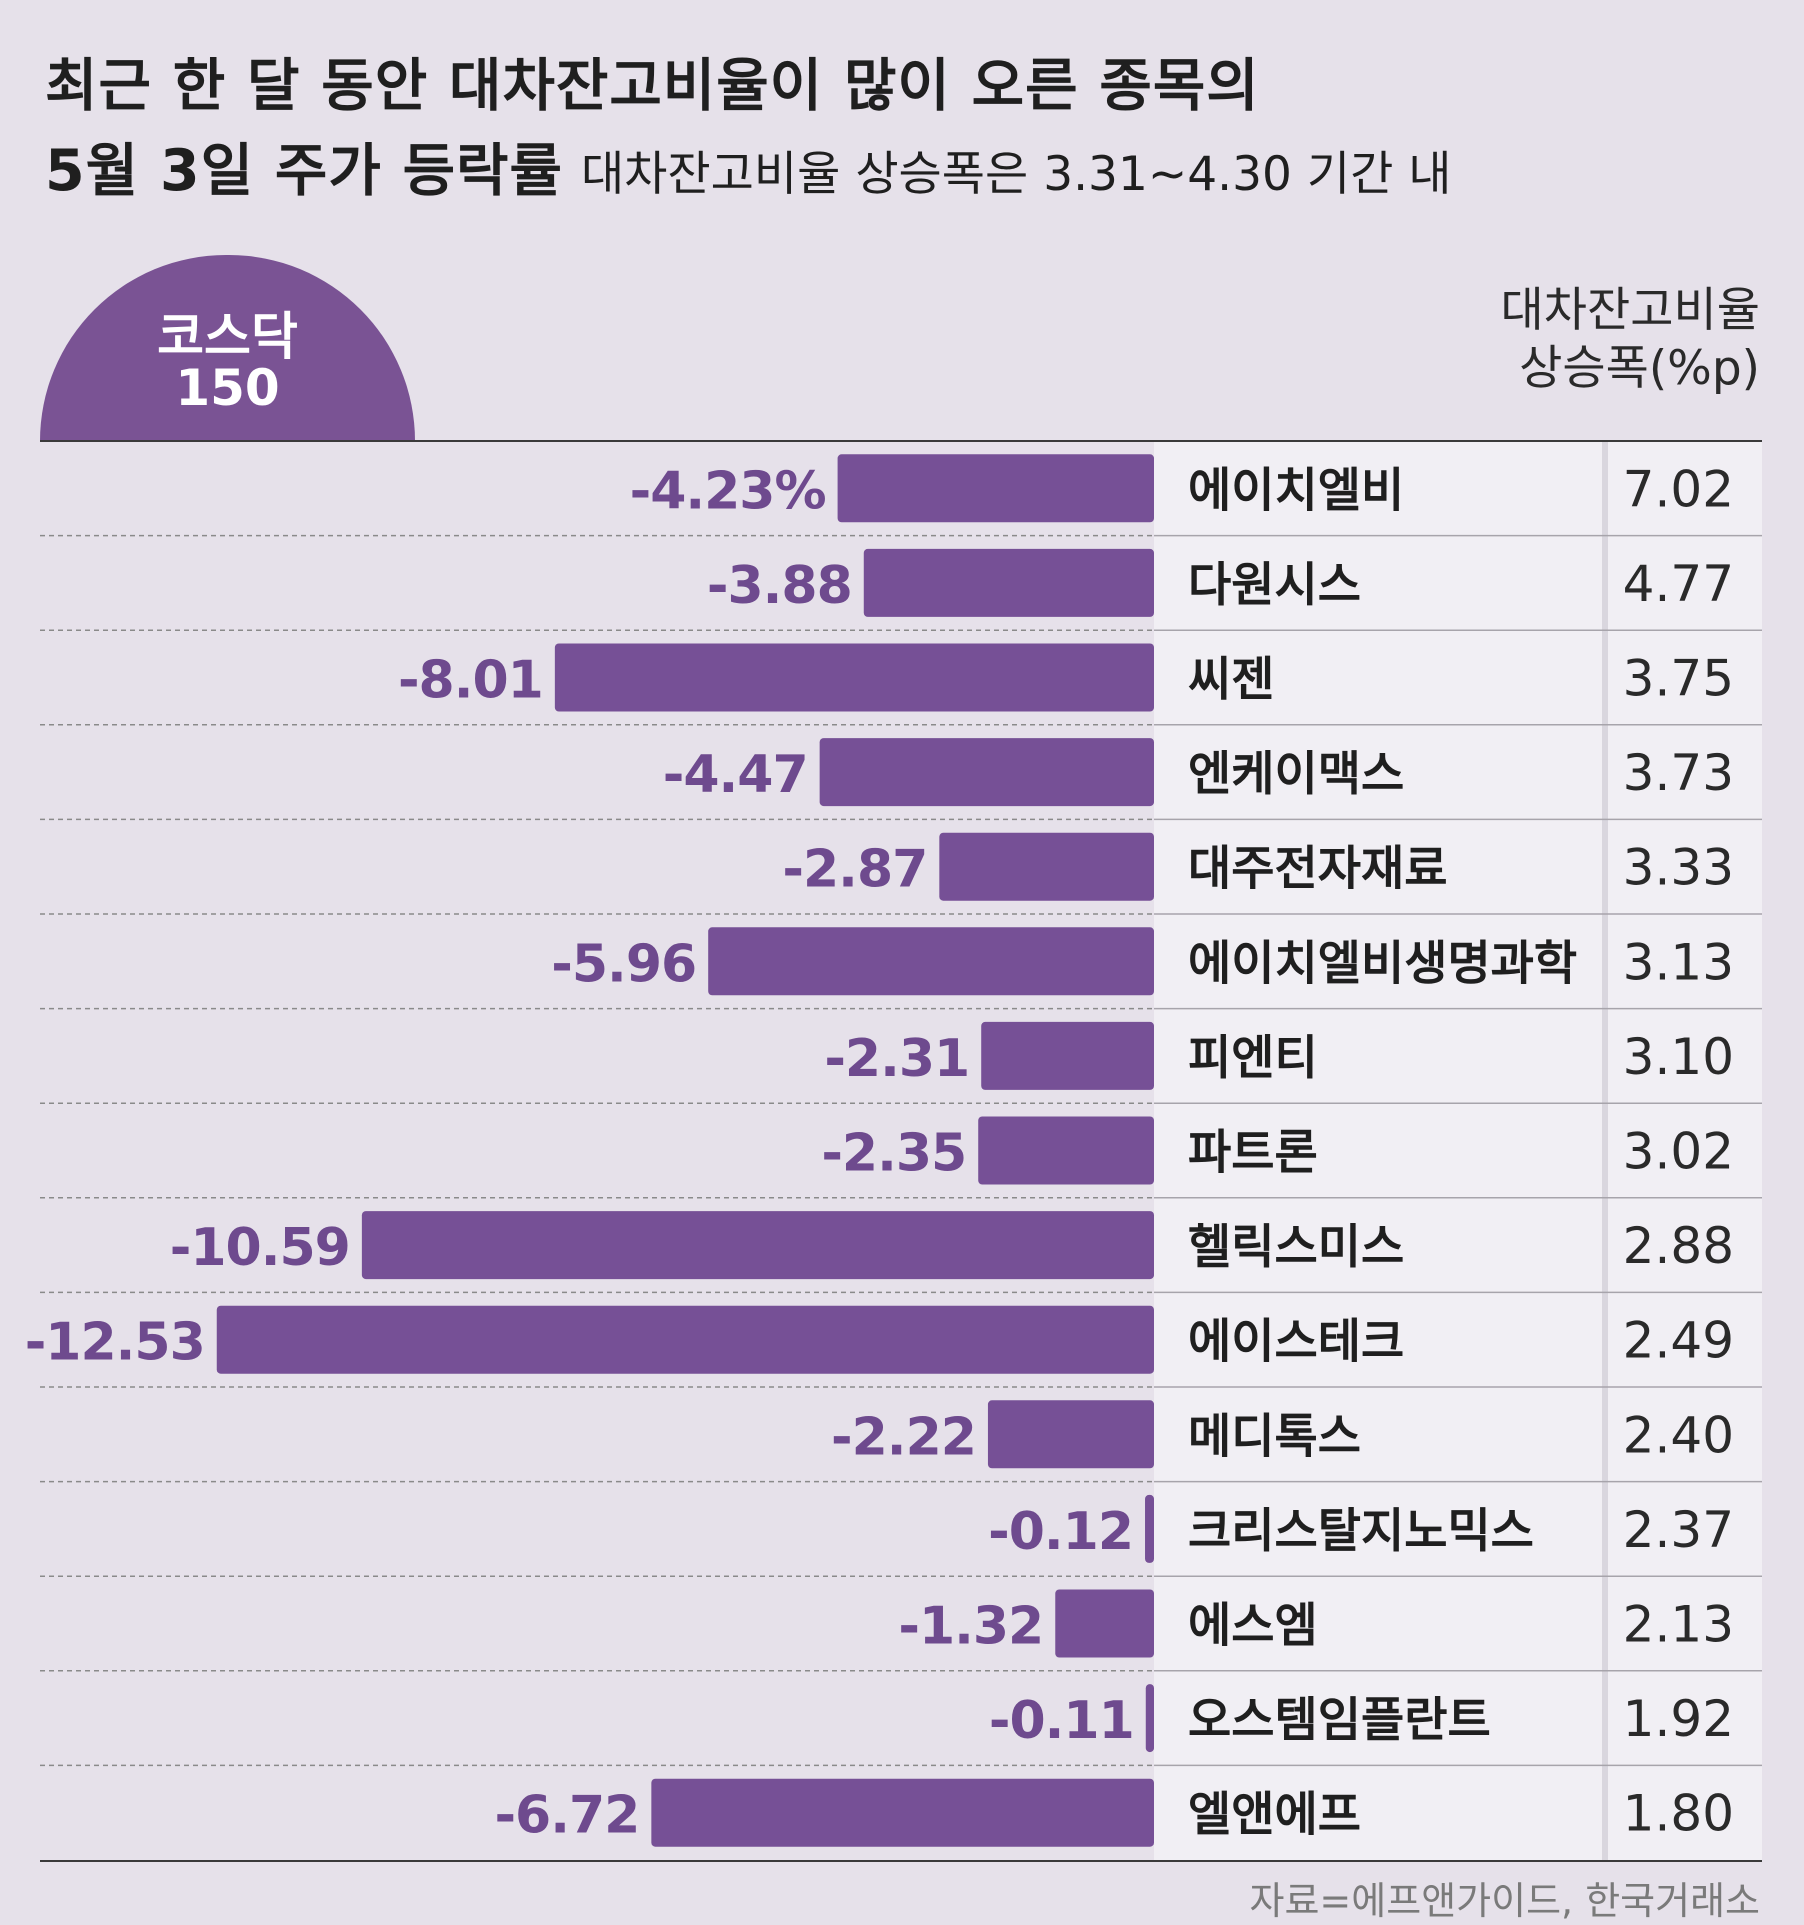  Describe the element at coordinates (304, 171) in the screenshot. I see `chart-title-main: 5월 3일 주가 등락률` at that location.